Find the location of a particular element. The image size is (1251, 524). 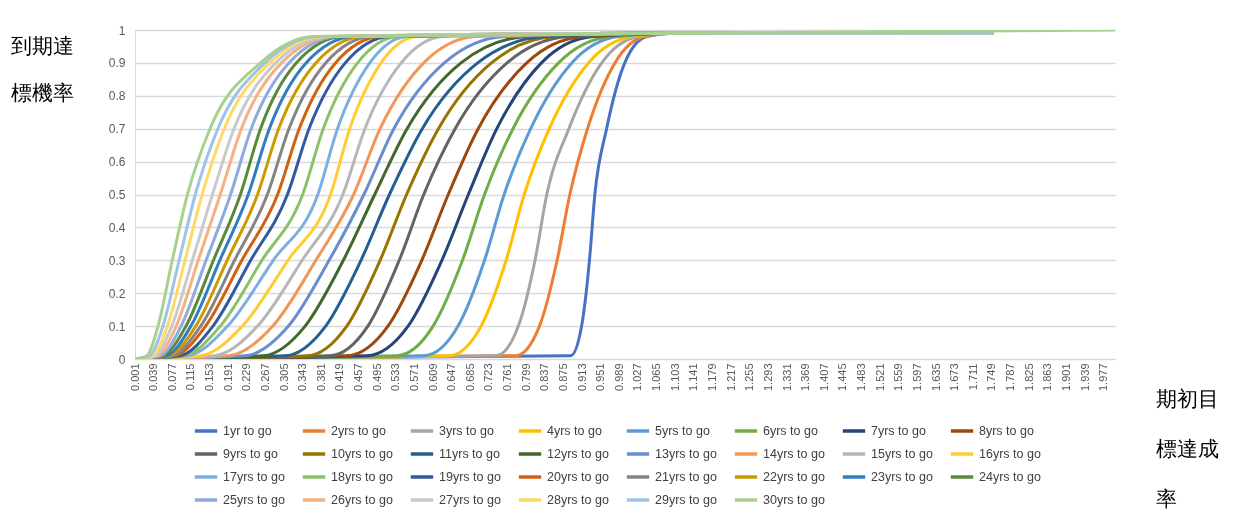

x-tick-label: 1.749 is located at coordinates (991, 377).